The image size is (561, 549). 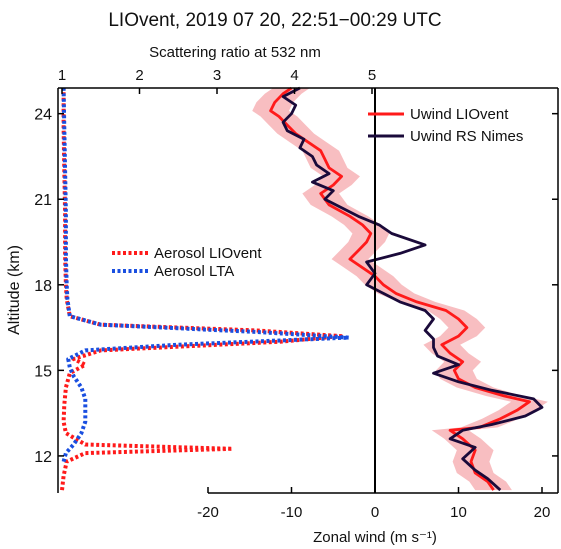 What do you see at coordinates (458, 512) in the screenshot?
I see `bottom-tick-label: 10` at bounding box center [458, 512].